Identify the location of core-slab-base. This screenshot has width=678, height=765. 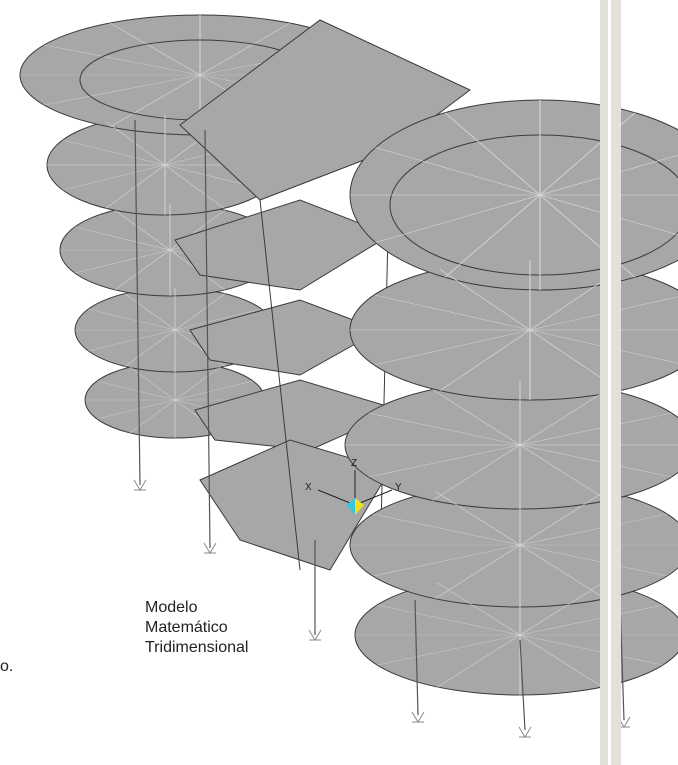
(295, 505).